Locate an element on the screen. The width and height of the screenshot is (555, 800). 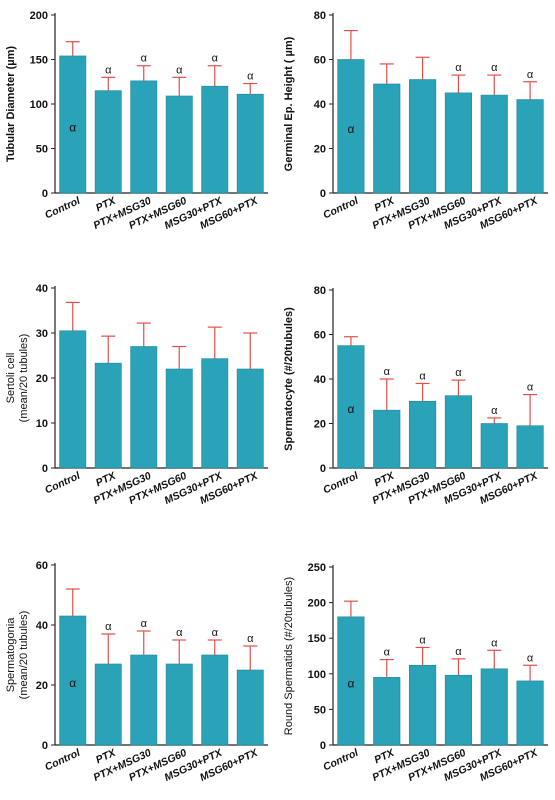
y-axis-label: Spermatocyte (#/20tubules) is located at coordinates (289, 379).